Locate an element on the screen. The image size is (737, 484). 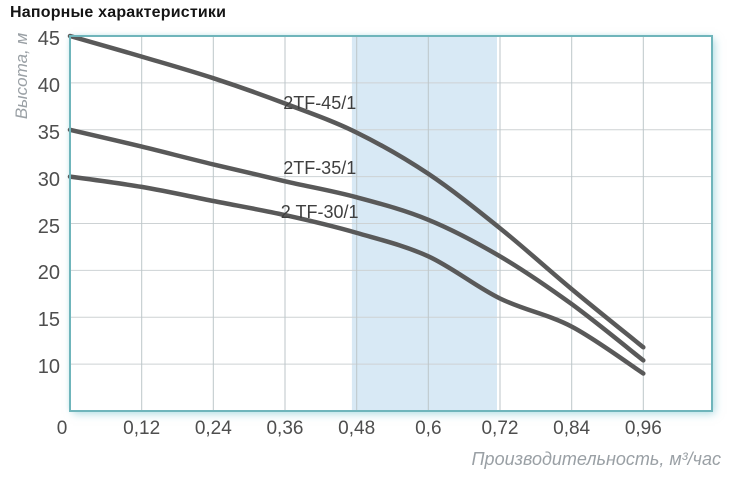
y-tick-label: 45 is located at coordinates (48, 39).